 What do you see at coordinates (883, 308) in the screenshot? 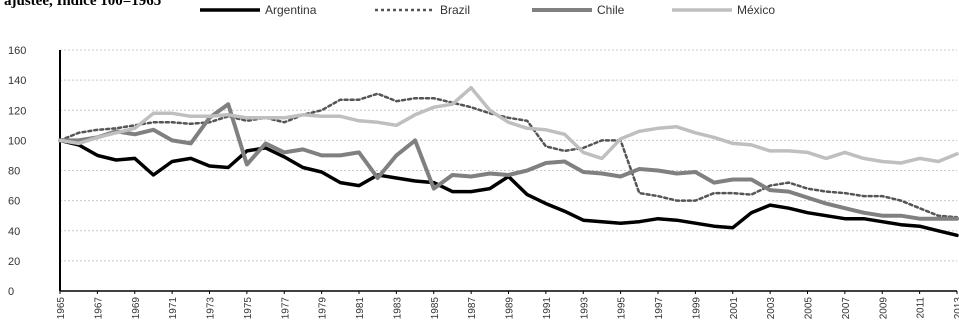
I see `x-tick-label: 2009` at bounding box center [883, 308].